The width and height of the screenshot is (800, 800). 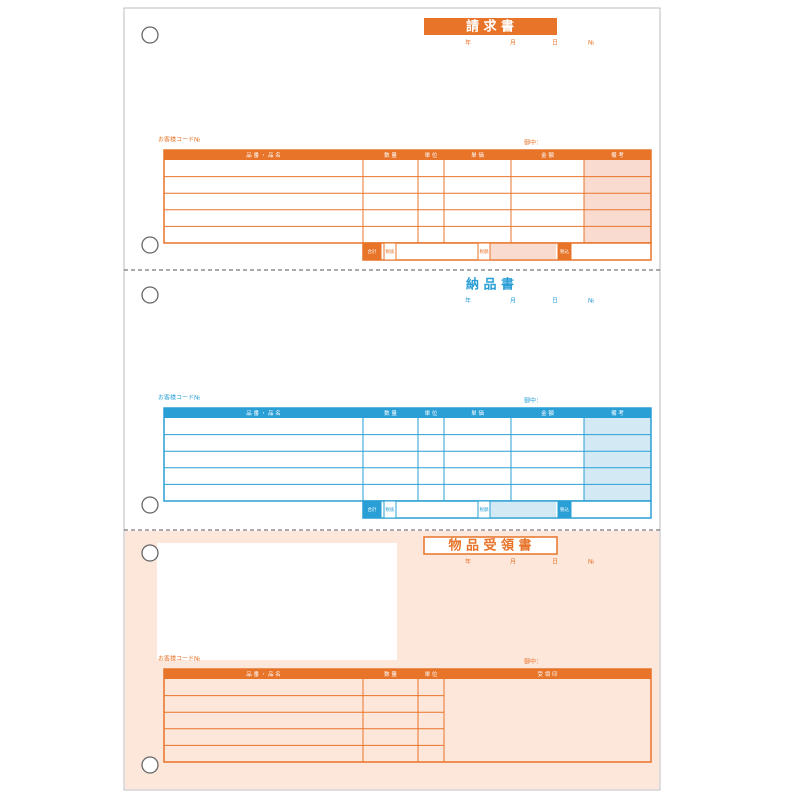 I want to click on column-header: 受 領 印, so click(x=548, y=674).